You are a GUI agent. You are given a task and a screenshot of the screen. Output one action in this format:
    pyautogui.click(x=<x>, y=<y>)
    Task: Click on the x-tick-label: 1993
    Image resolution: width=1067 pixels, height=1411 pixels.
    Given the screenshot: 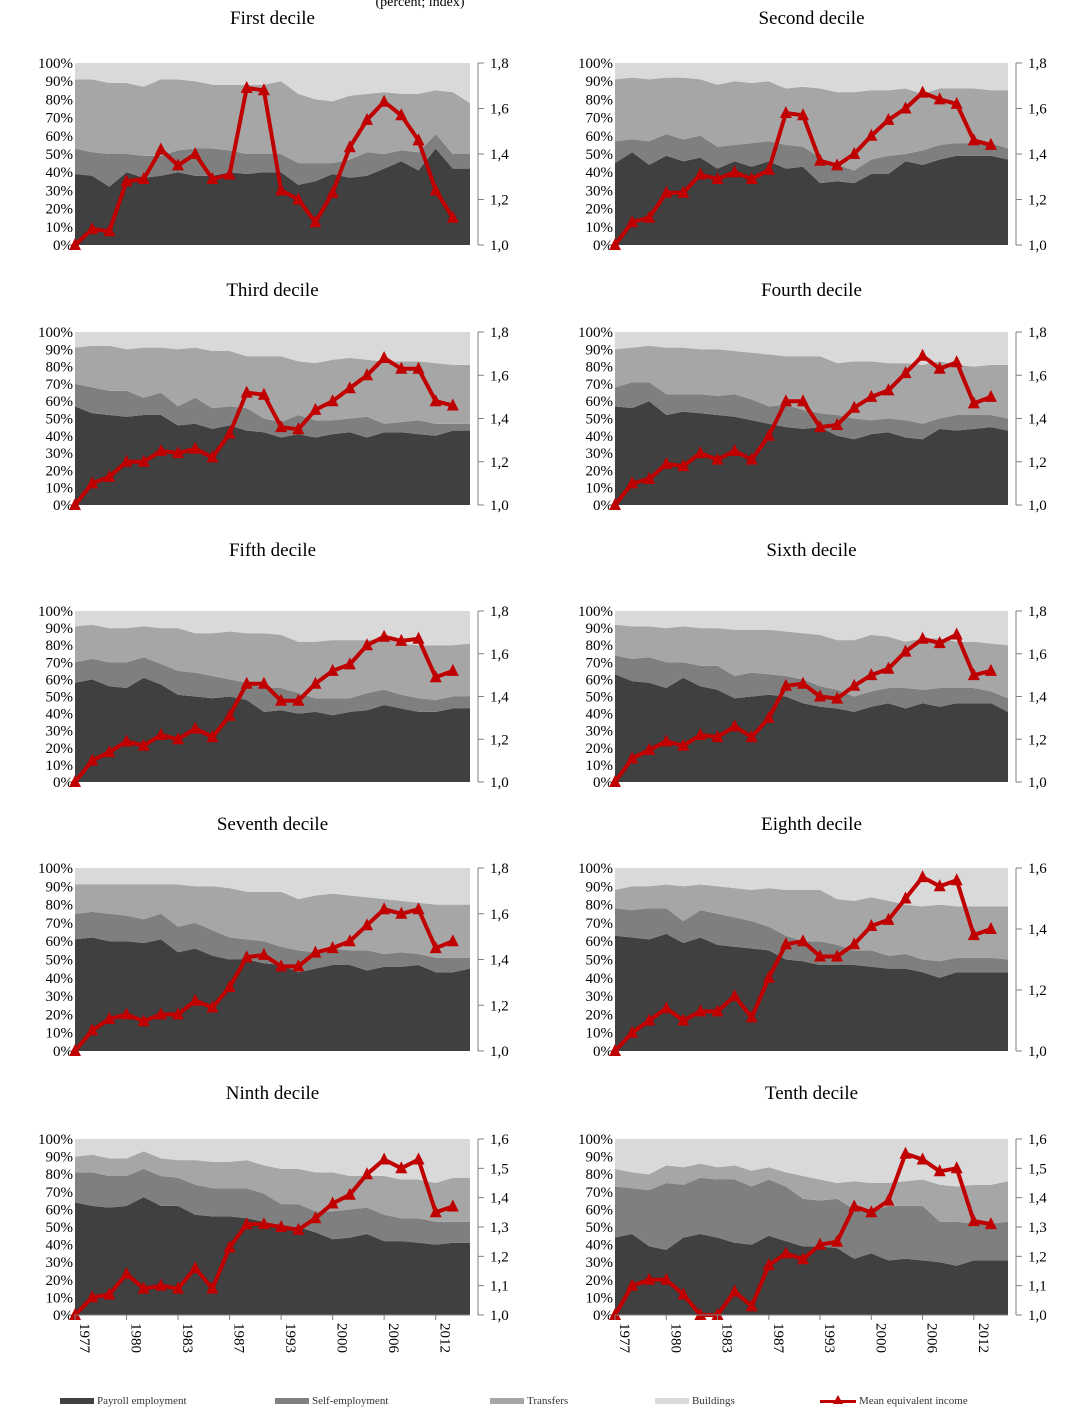 What is the action you would take?
    pyautogui.click(x=829, y=1338)
    